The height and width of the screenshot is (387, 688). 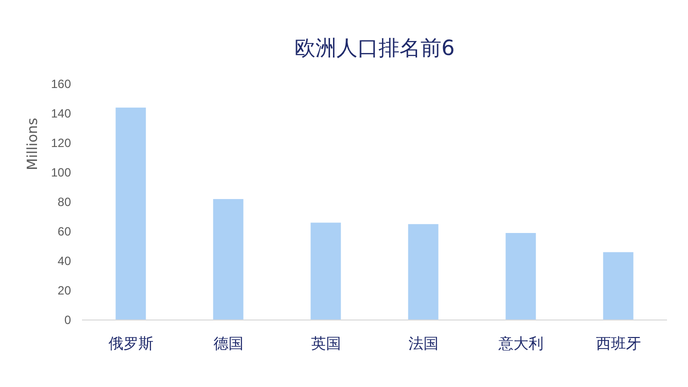 I want to click on x-tick-label: 德国, so click(x=228, y=344).